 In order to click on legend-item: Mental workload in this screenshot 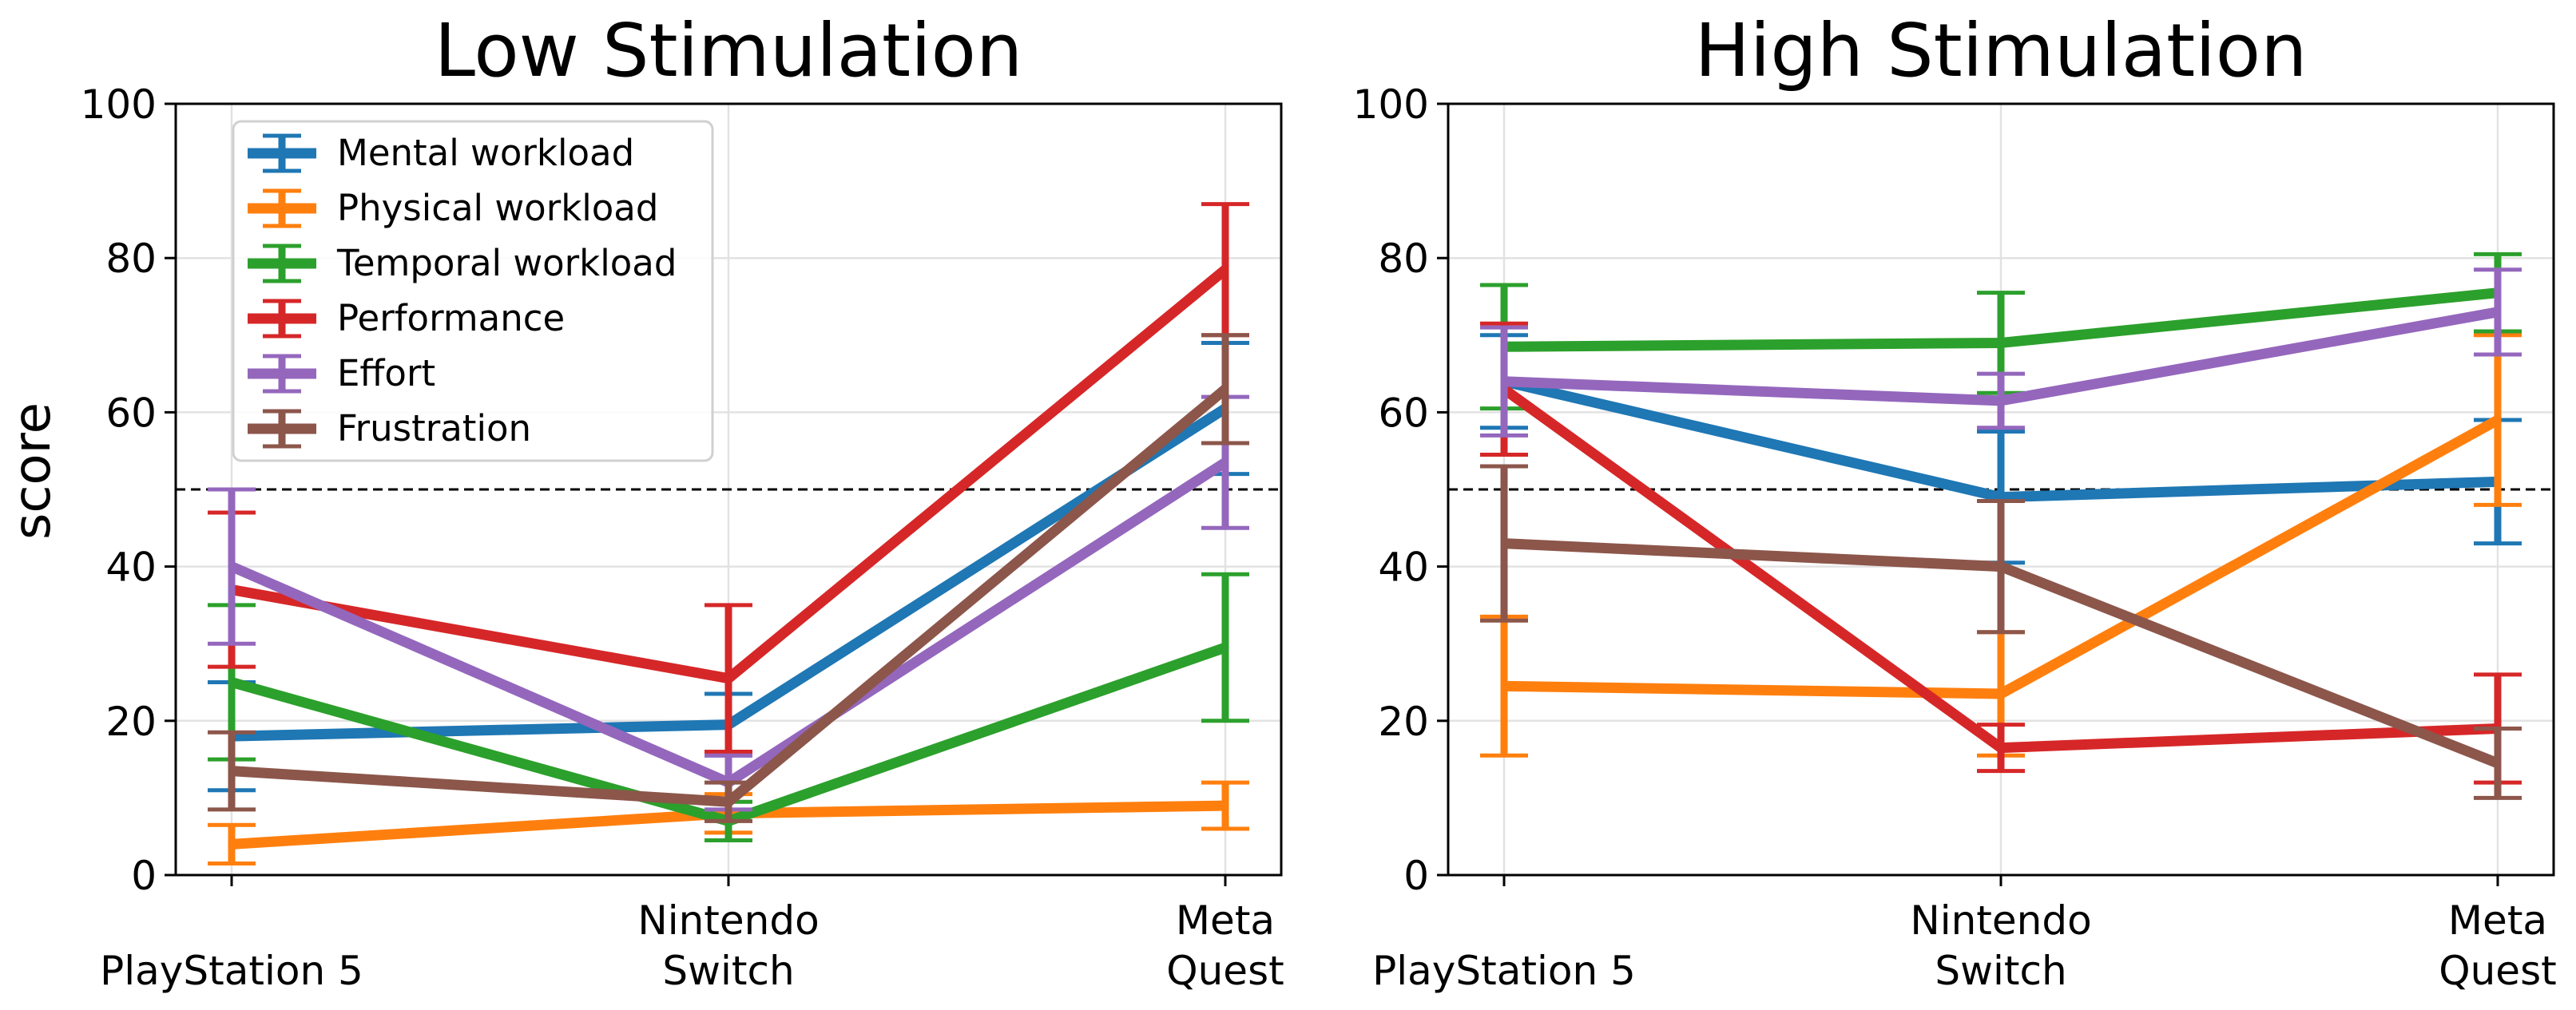, I will do `click(441, 153)`.